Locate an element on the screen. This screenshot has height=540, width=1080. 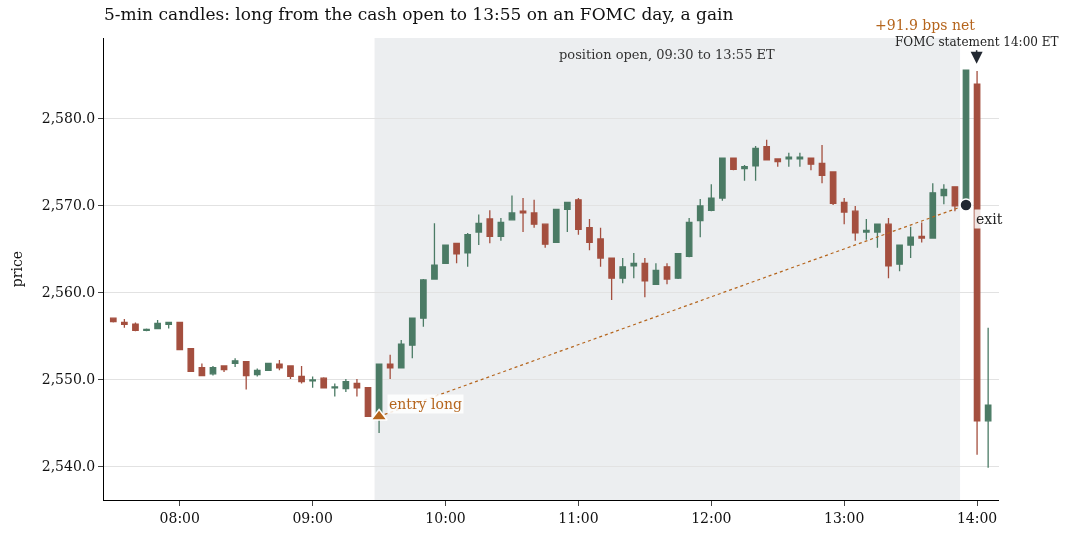
annotation: entry long is located at coordinates (425, 404).